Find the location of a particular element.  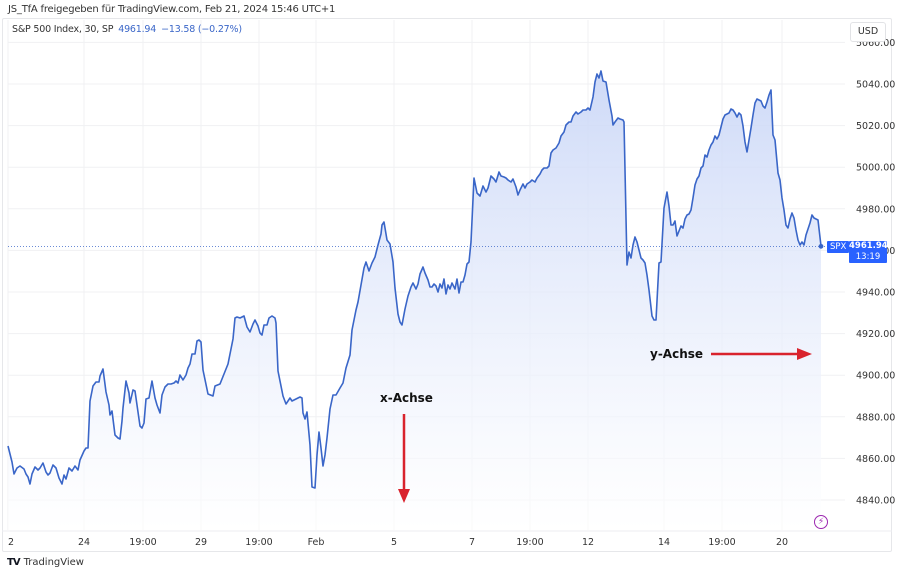

x-tick-label: 12 is located at coordinates (588, 542).